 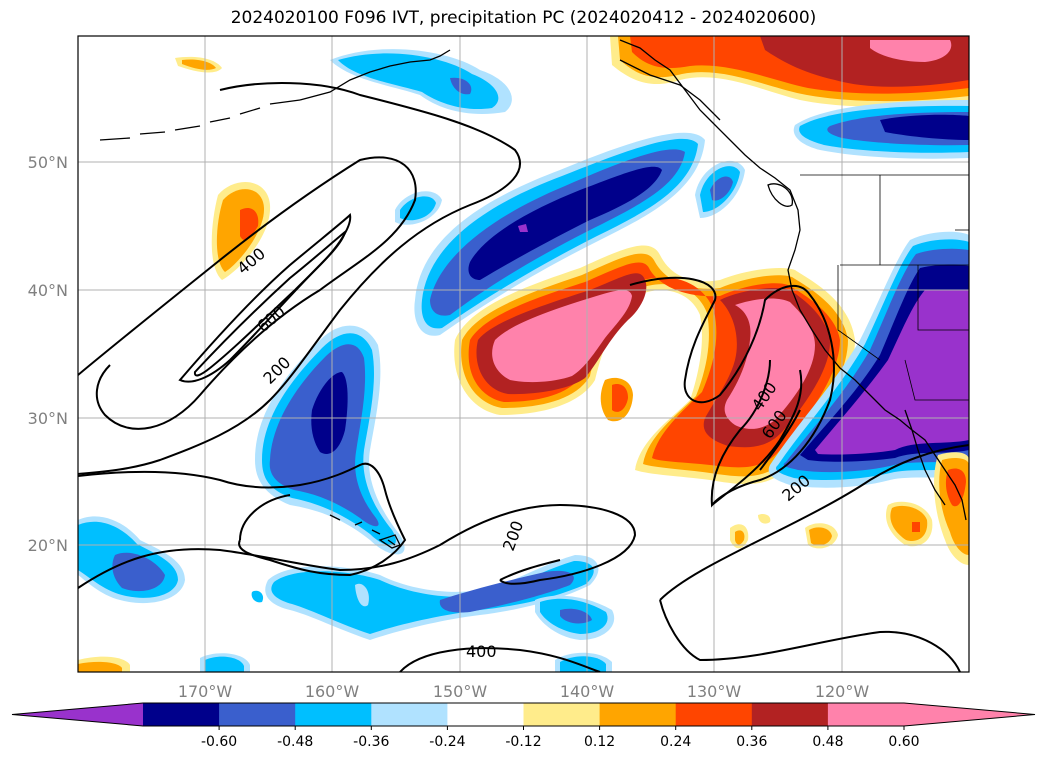 I want to click on colorbar-tick-label: -0.24, so click(x=447, y=742).